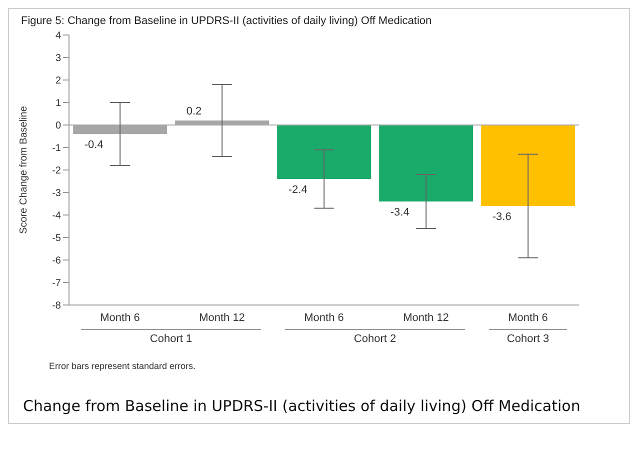 The width and height of the screenshot is (643, 466). What do you see at coordinates (58, 126) in the screenshot?
I see `y-tick-label: 0` at bounding box center [58, 126].